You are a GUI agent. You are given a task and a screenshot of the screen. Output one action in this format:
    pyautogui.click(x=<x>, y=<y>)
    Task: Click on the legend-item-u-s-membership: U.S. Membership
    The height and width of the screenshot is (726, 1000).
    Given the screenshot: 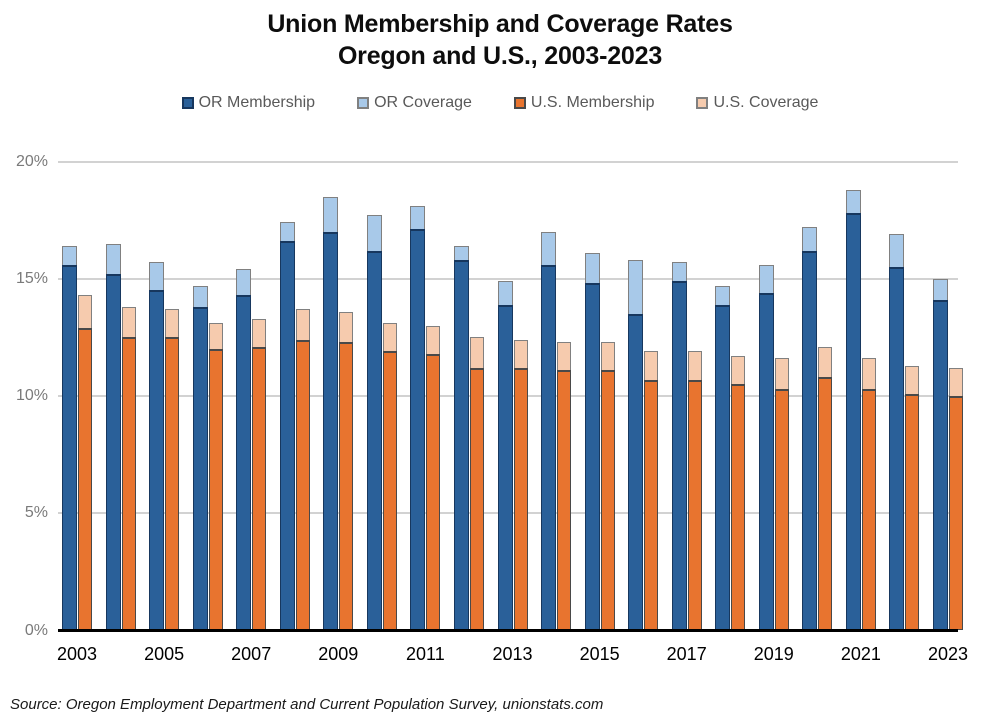 What is the action you would take?
    pyautogui.click(x=584, y=103)
    